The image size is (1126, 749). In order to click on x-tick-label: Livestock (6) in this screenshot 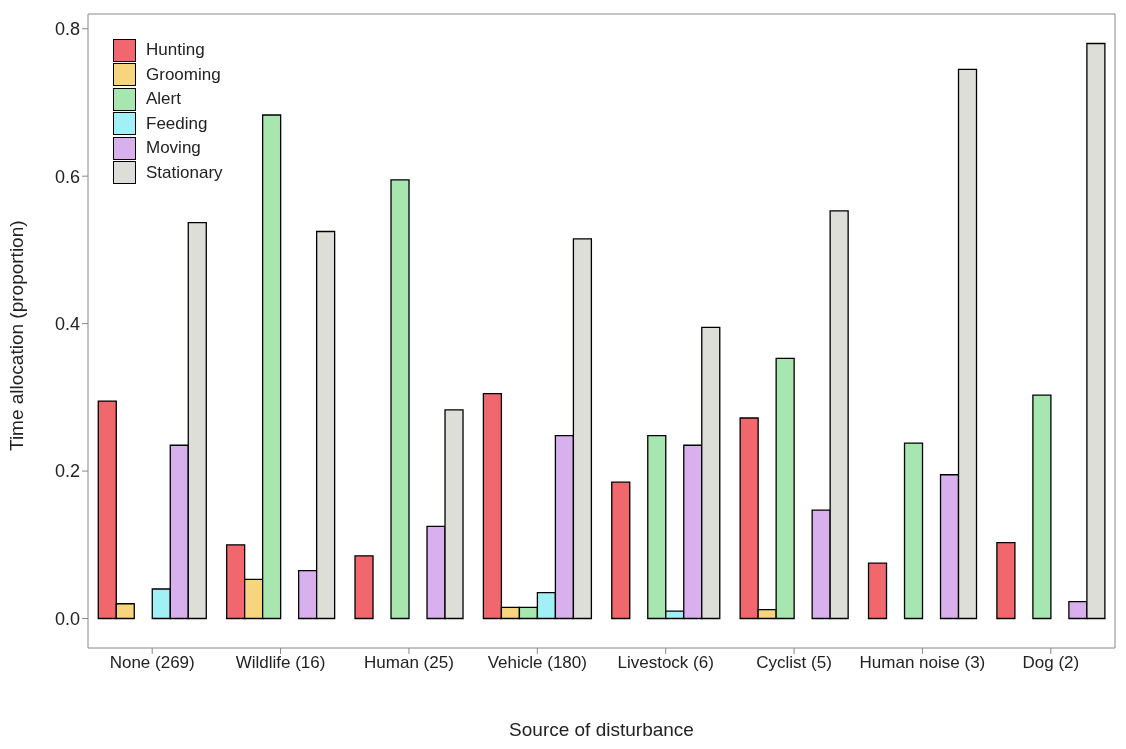, I will do `click(665, 663)`.